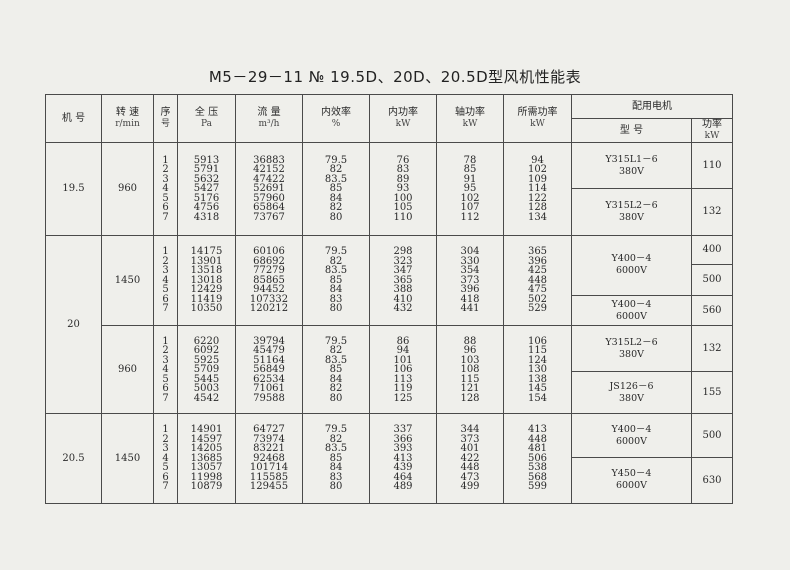 This screenshot has height=570, width=790. Describe the element at coordinates (403, 449) in the screenshot. I see `cell-value: 393` at that location.